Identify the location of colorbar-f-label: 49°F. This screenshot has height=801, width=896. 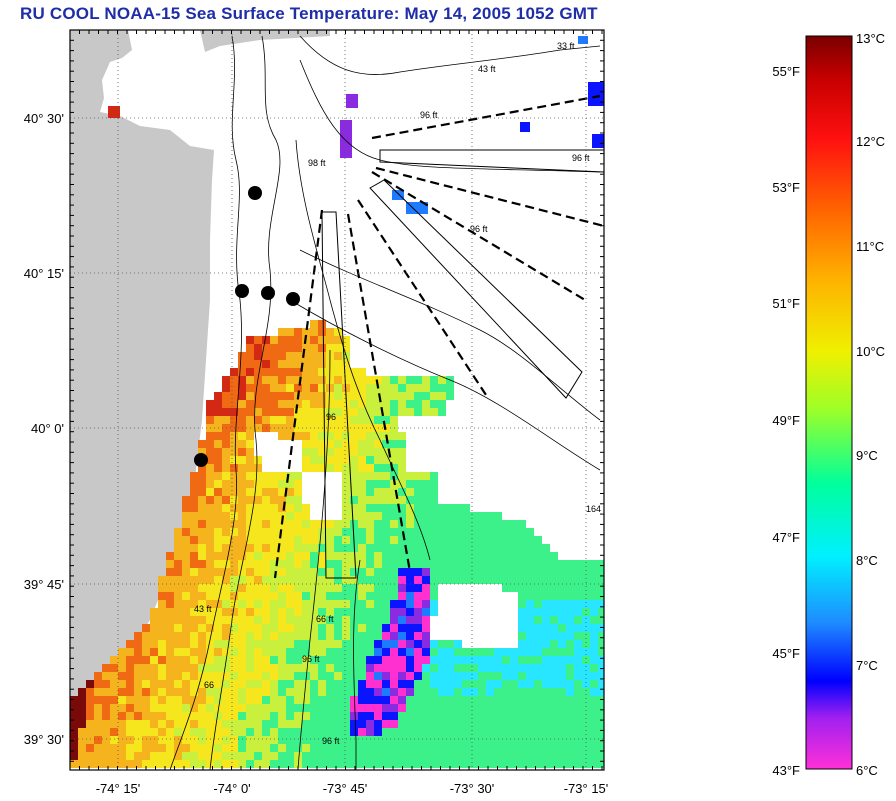
(786, 420).